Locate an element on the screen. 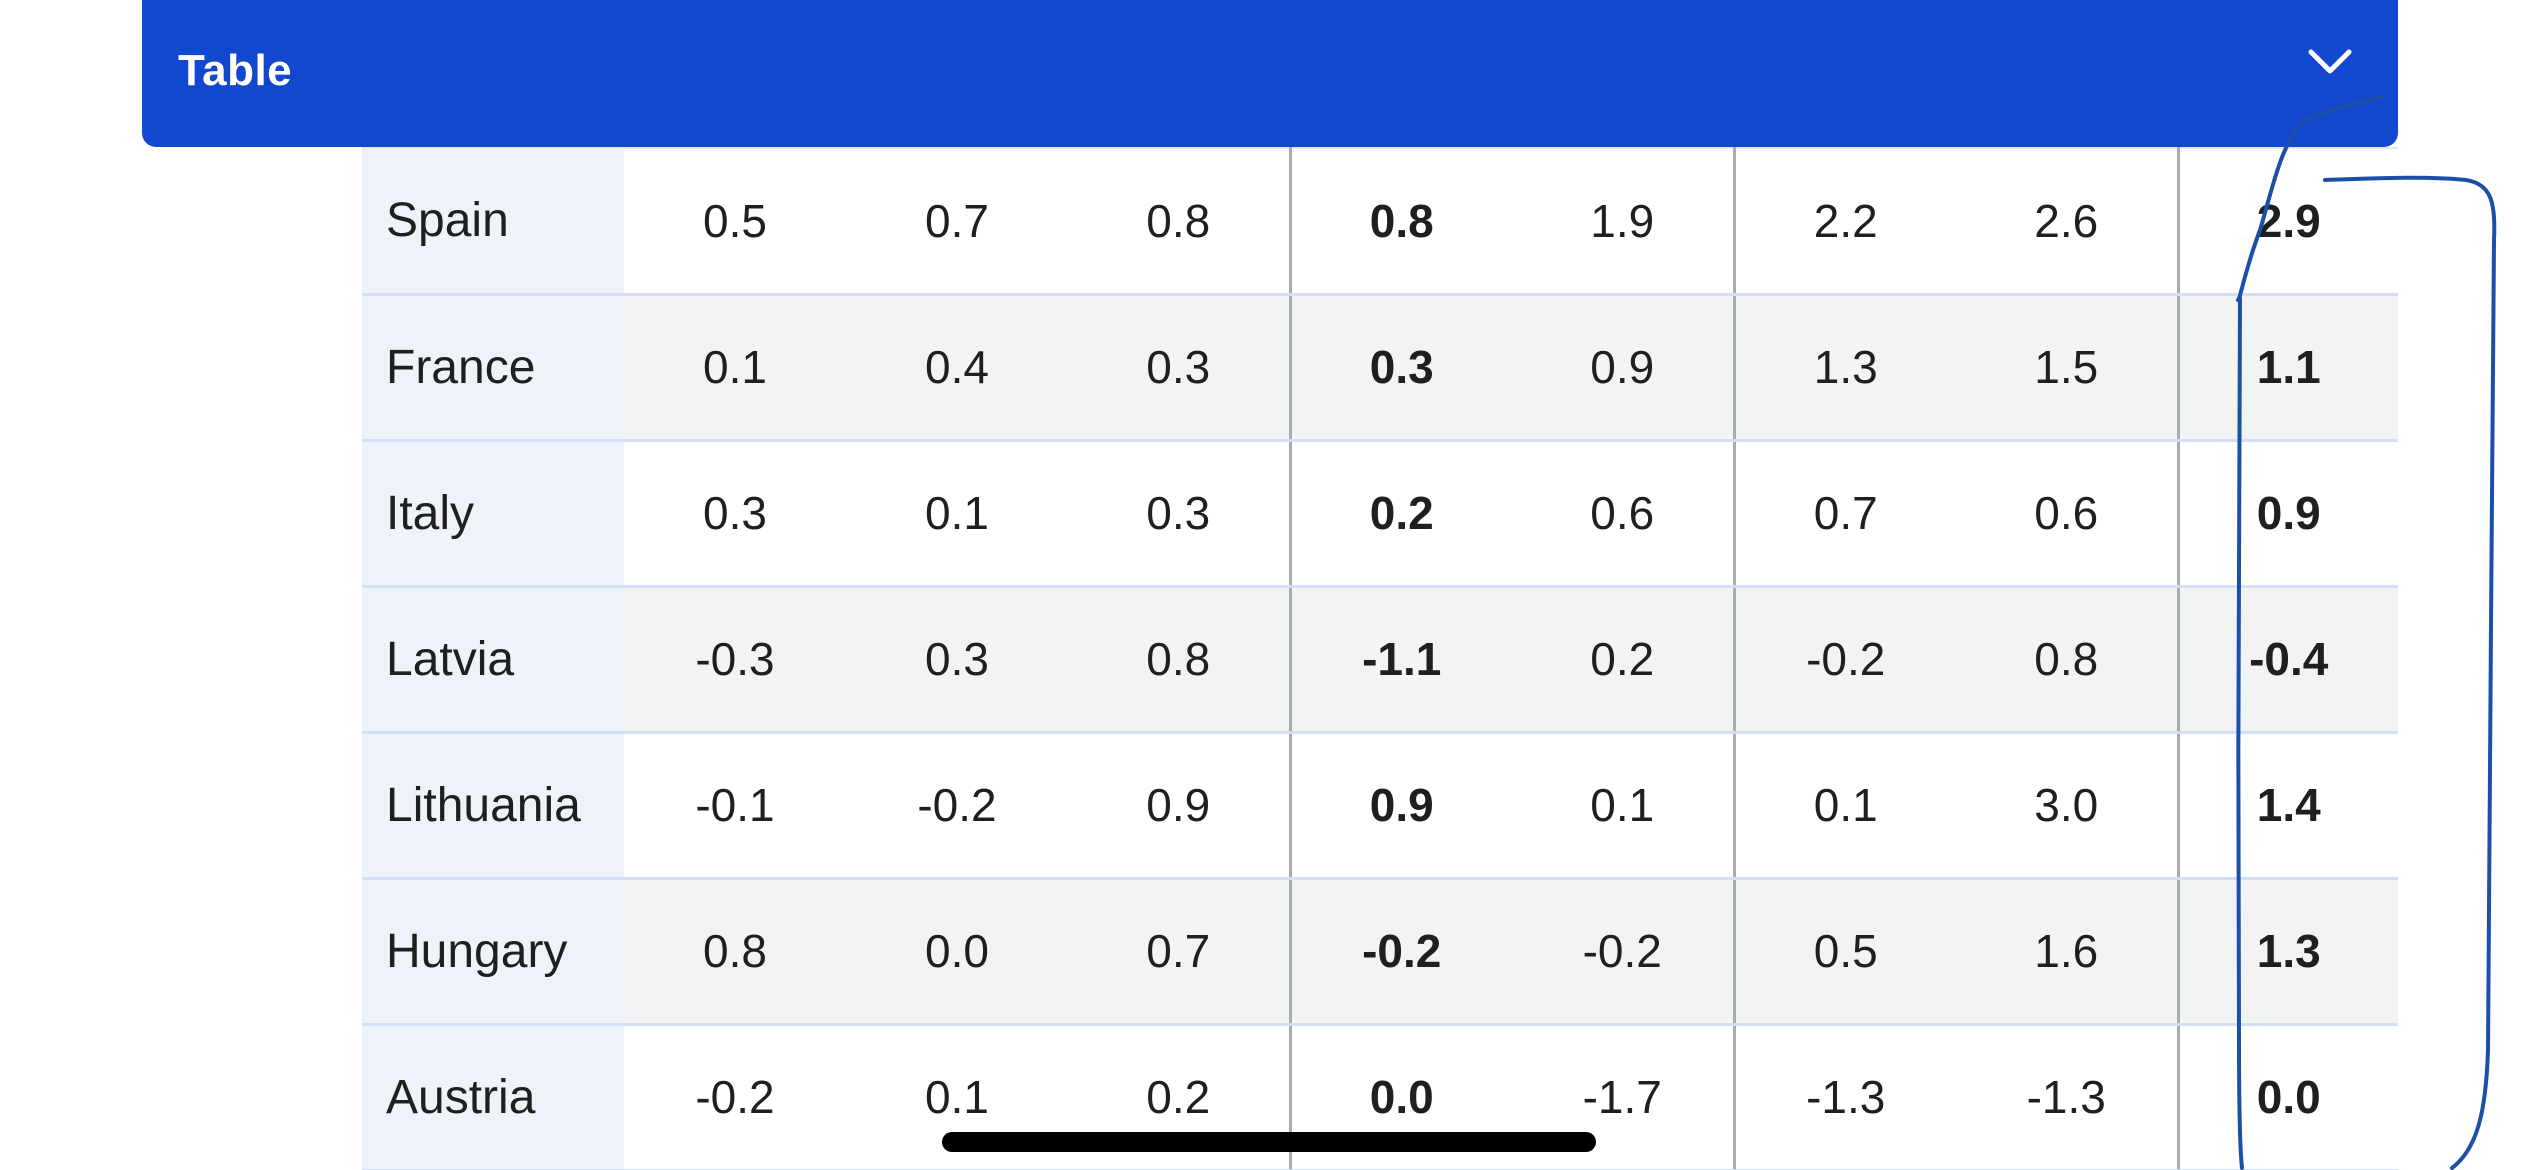 Image resolution: width=2532 pixels, height=1170 pixels. table-cell: 2.2 is located at coordinates (1844, 221).